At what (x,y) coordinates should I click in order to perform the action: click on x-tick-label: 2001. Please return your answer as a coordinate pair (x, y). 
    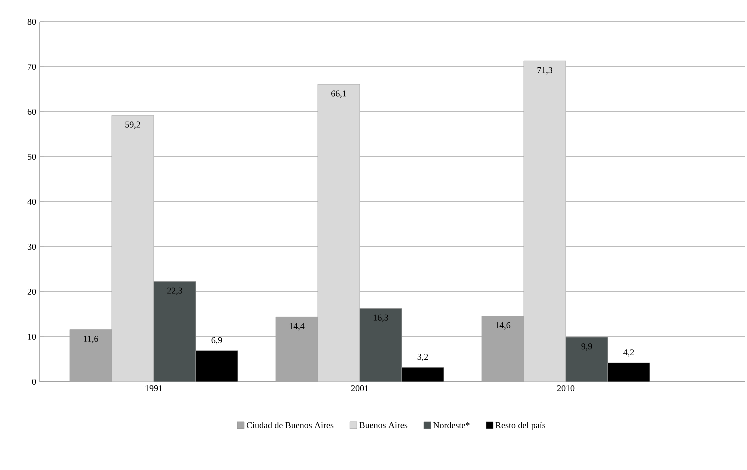
    Looking at the image, I should click on (359, 389).